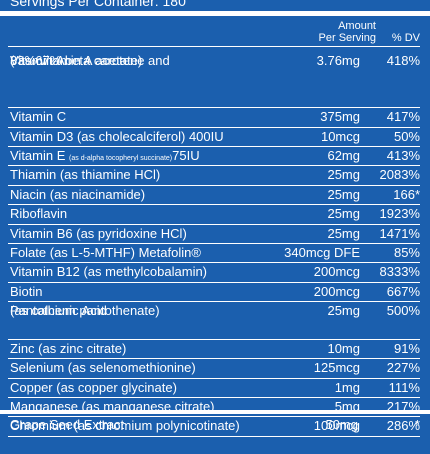  I want to click on nutrient-line: Niacin (as niacinamide) 25mg 166*, so click(214, 195).